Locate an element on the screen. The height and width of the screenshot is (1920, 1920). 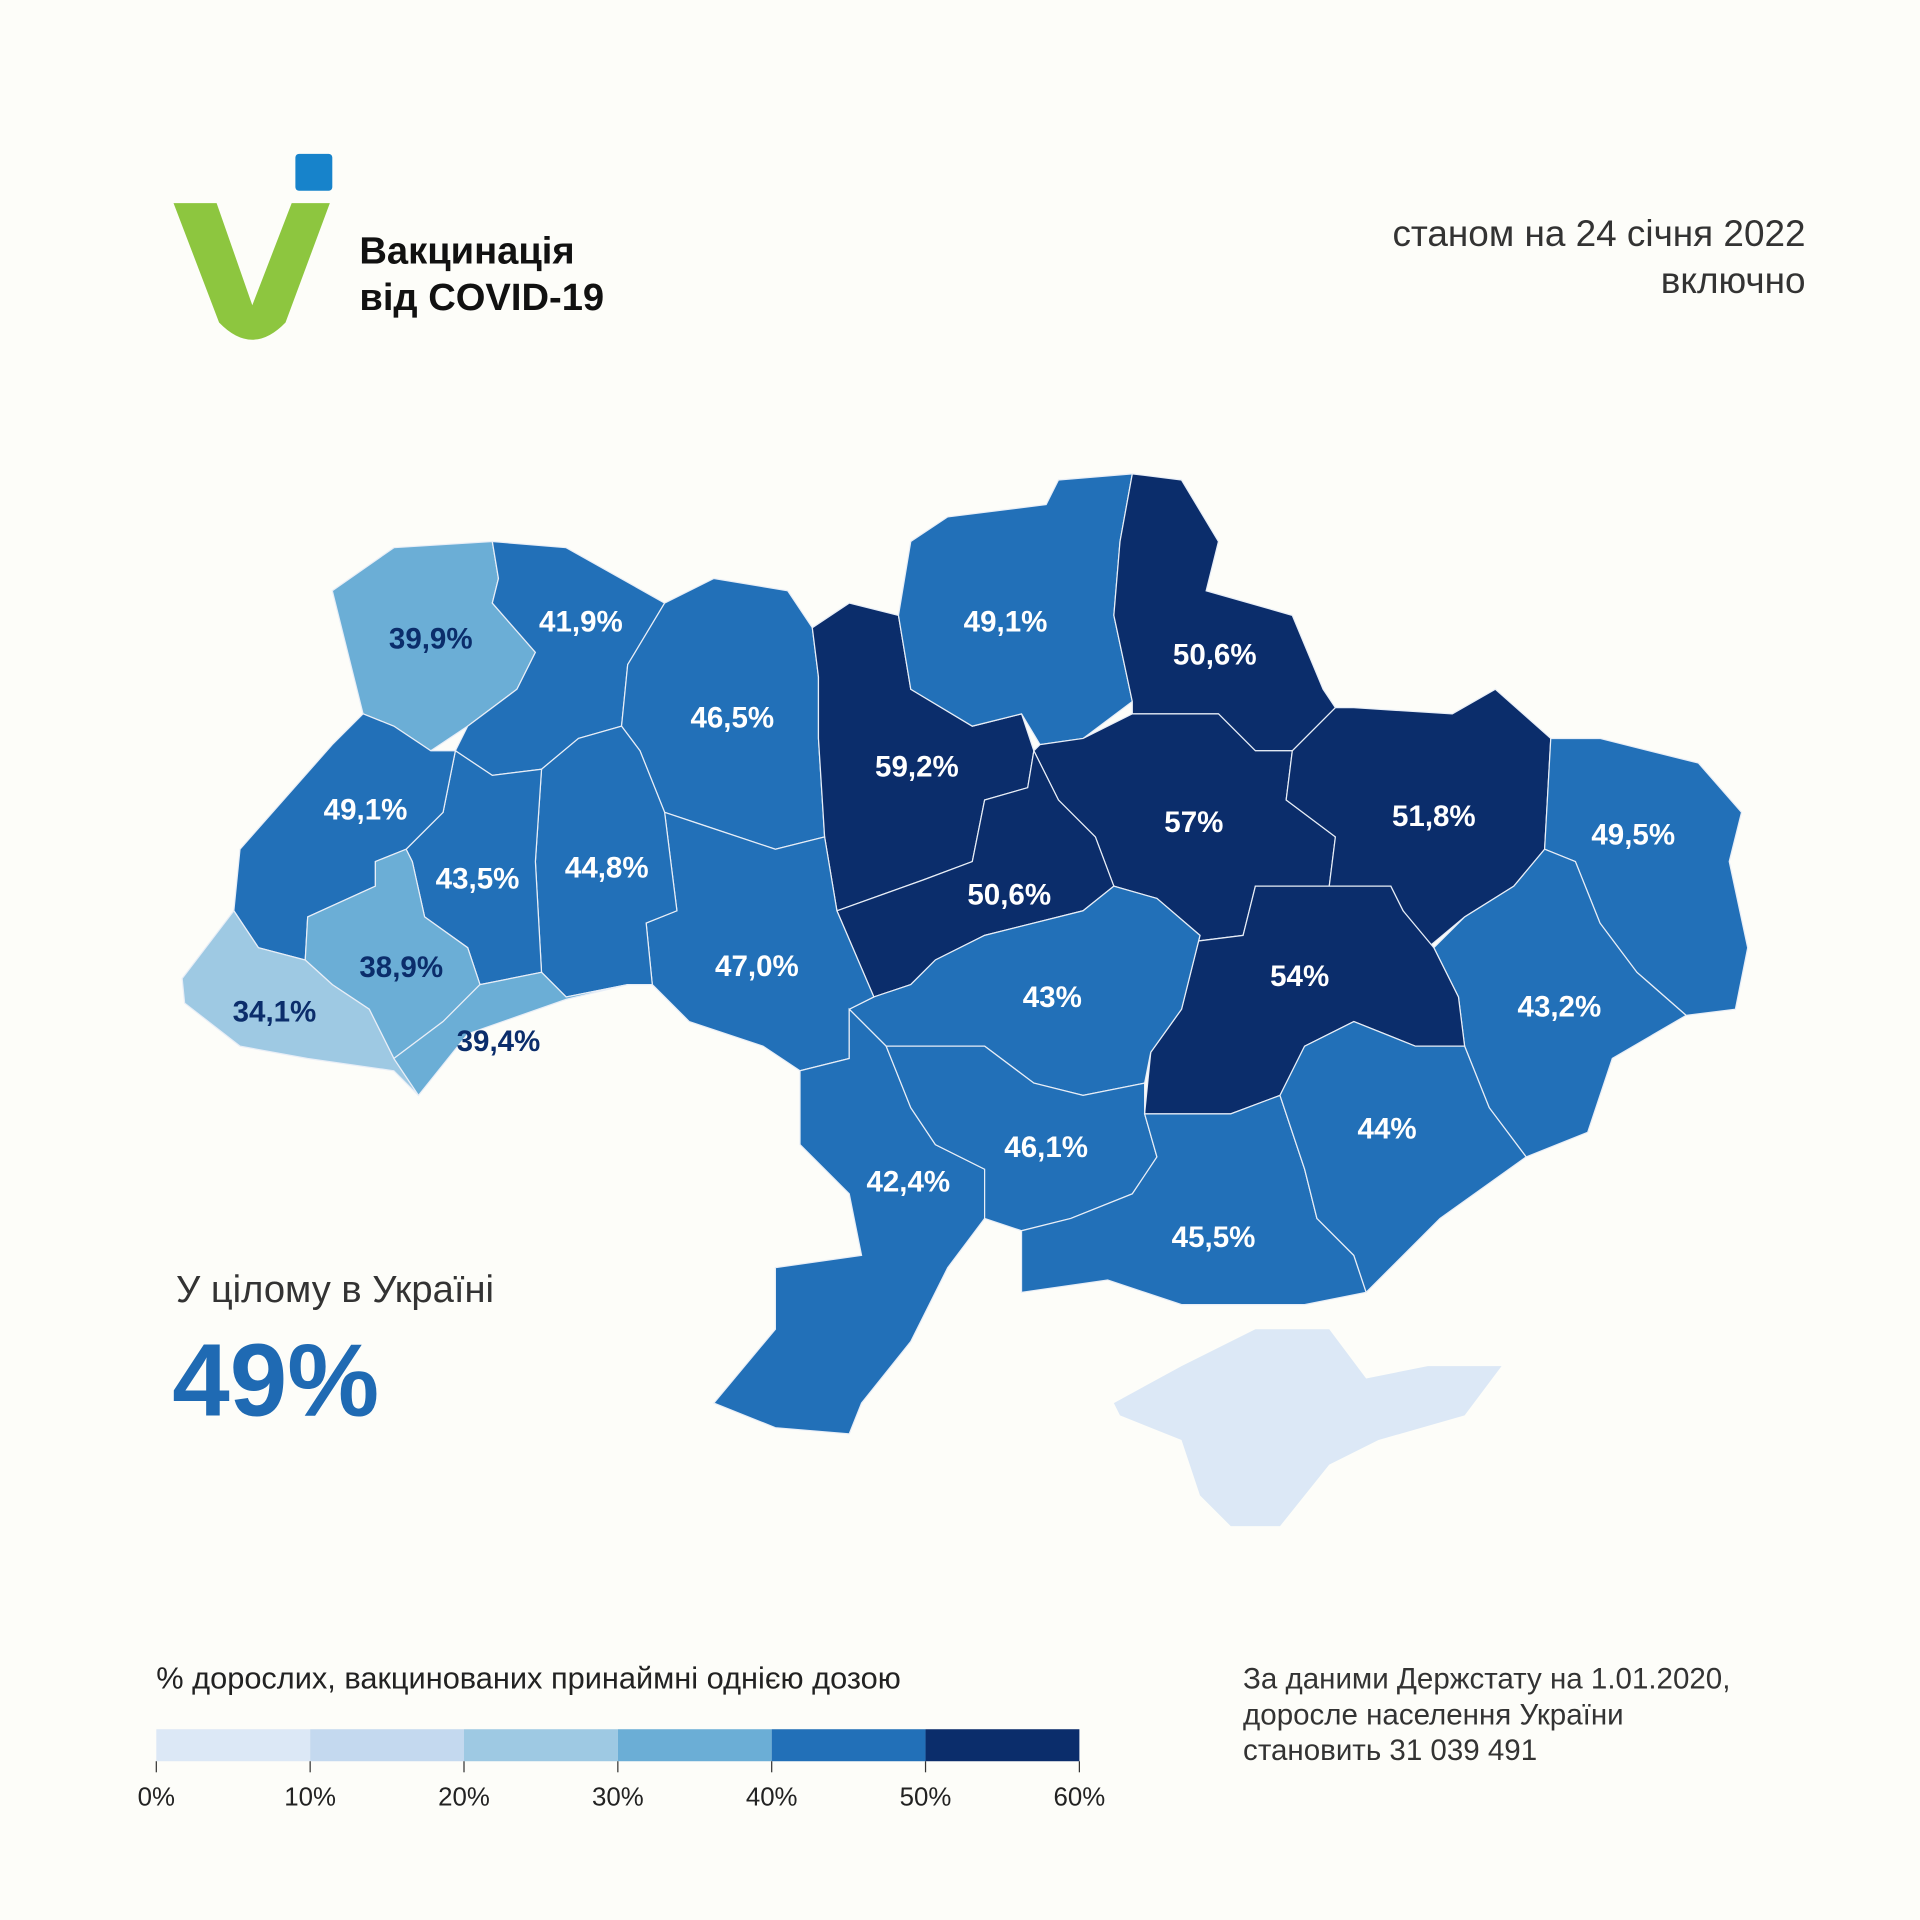
date-line2: включно is located at coordinates (1733, 280).